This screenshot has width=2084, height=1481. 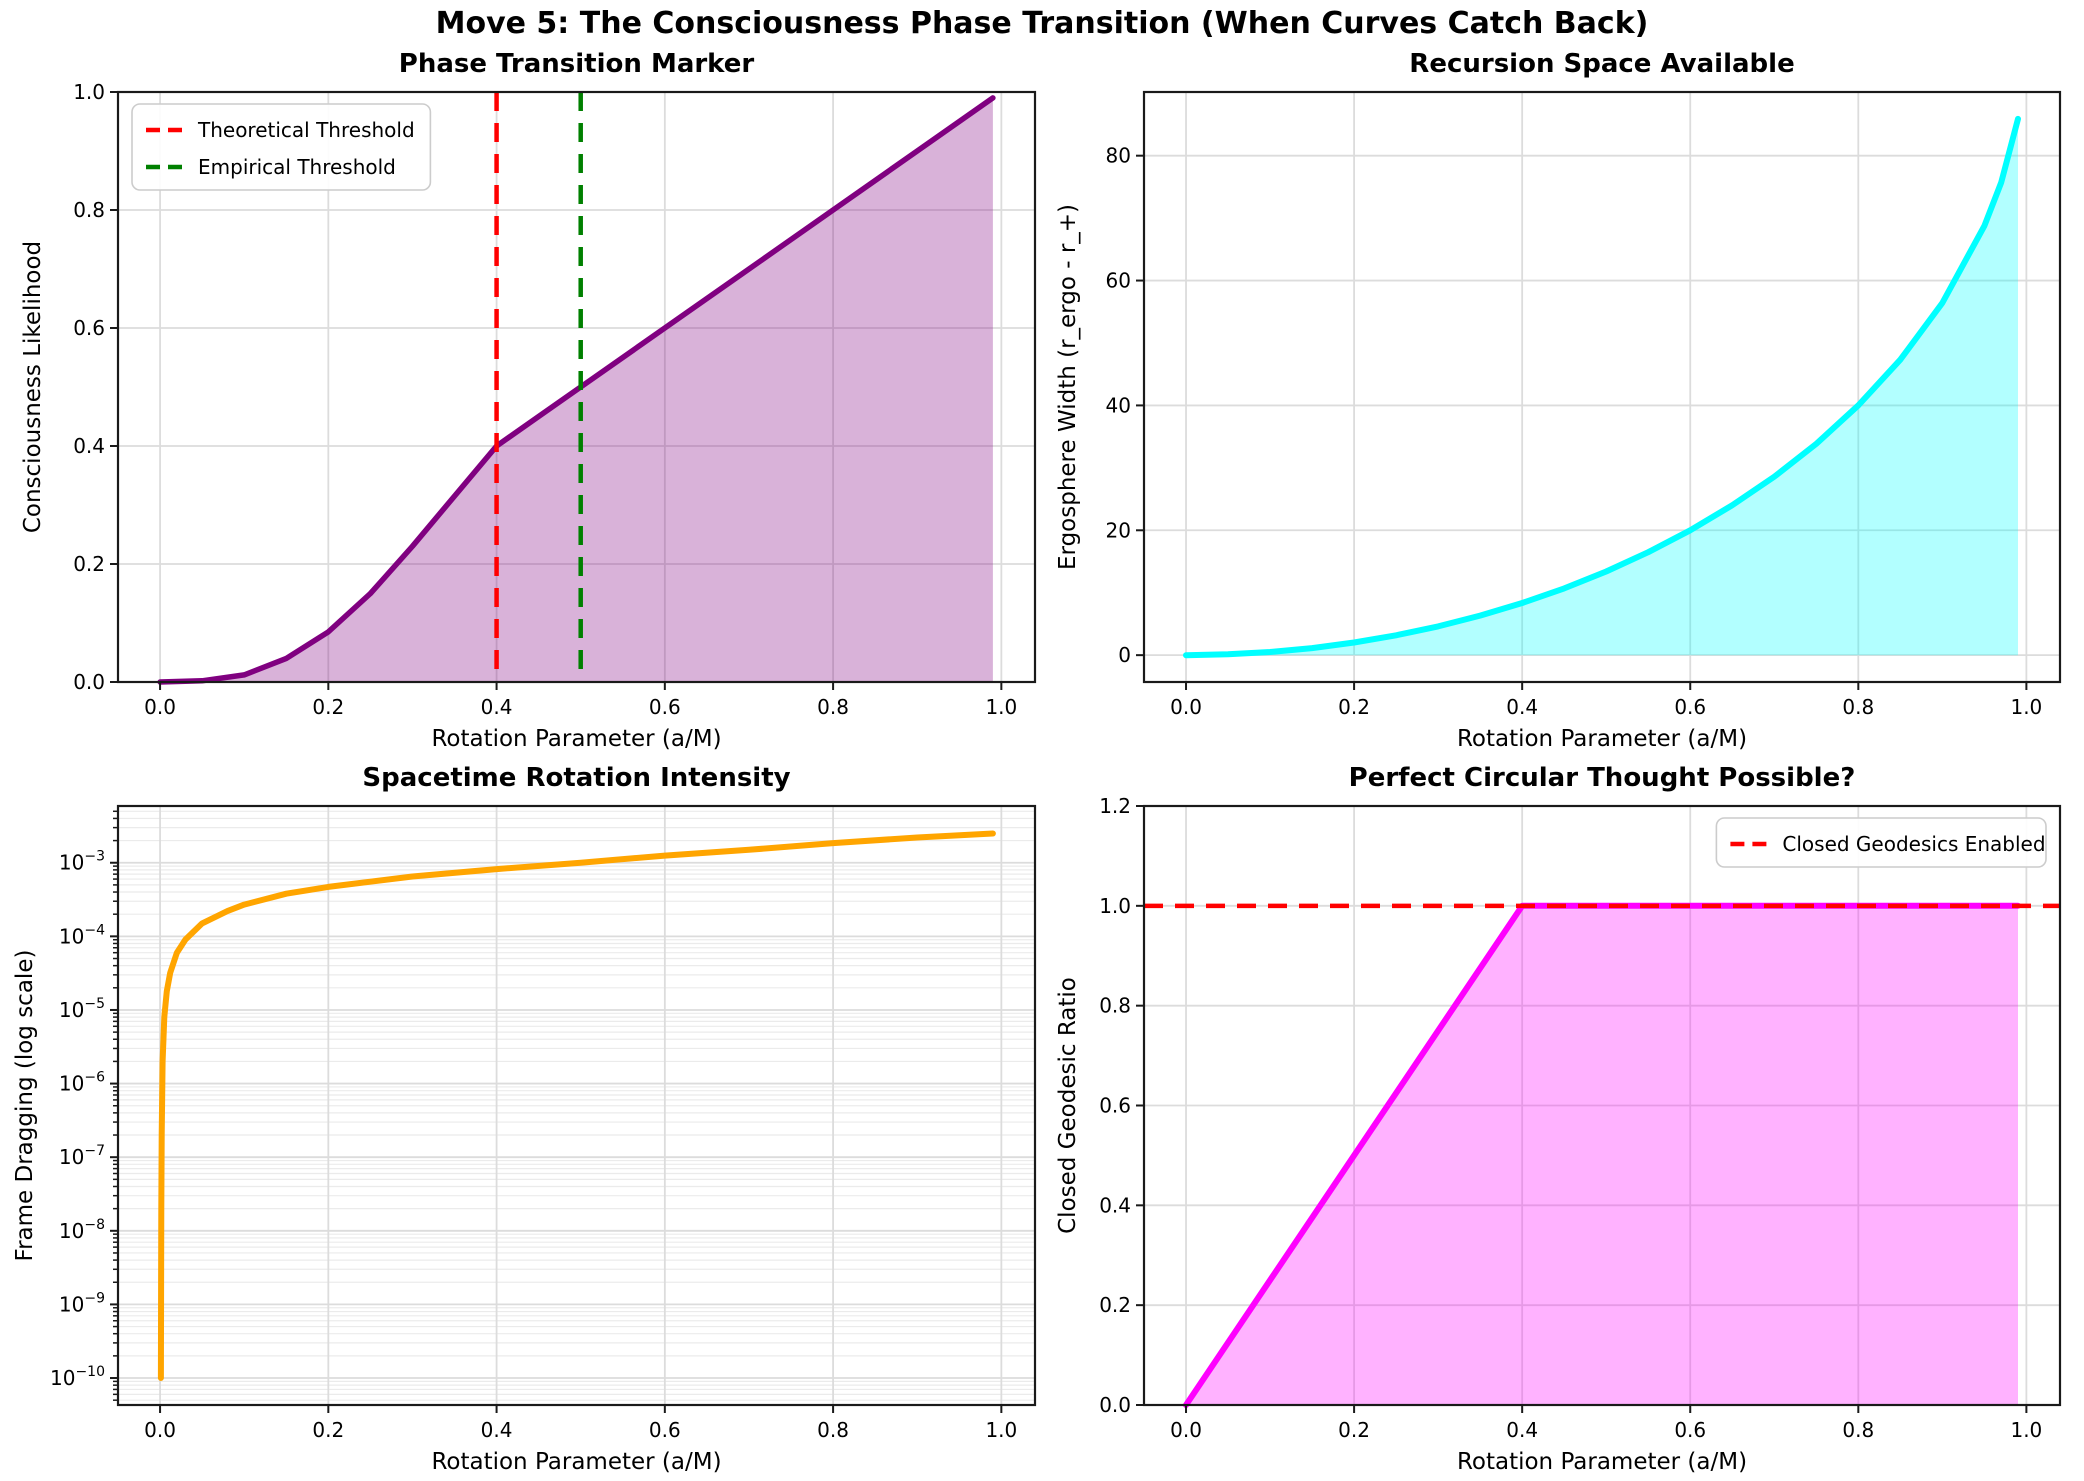 I want to click on subplot-title: Recursion Space Available, so click(x=1601, y=64).